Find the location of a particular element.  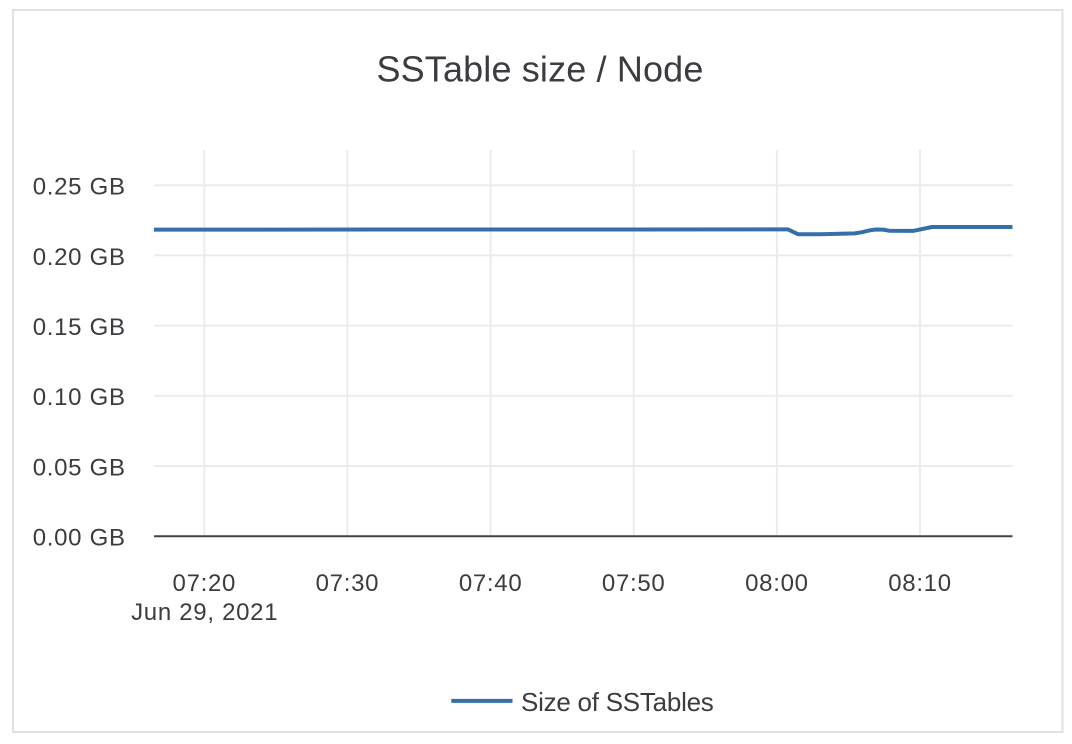

svg-text: 0.05 GB is located at coordinates (79, 467).